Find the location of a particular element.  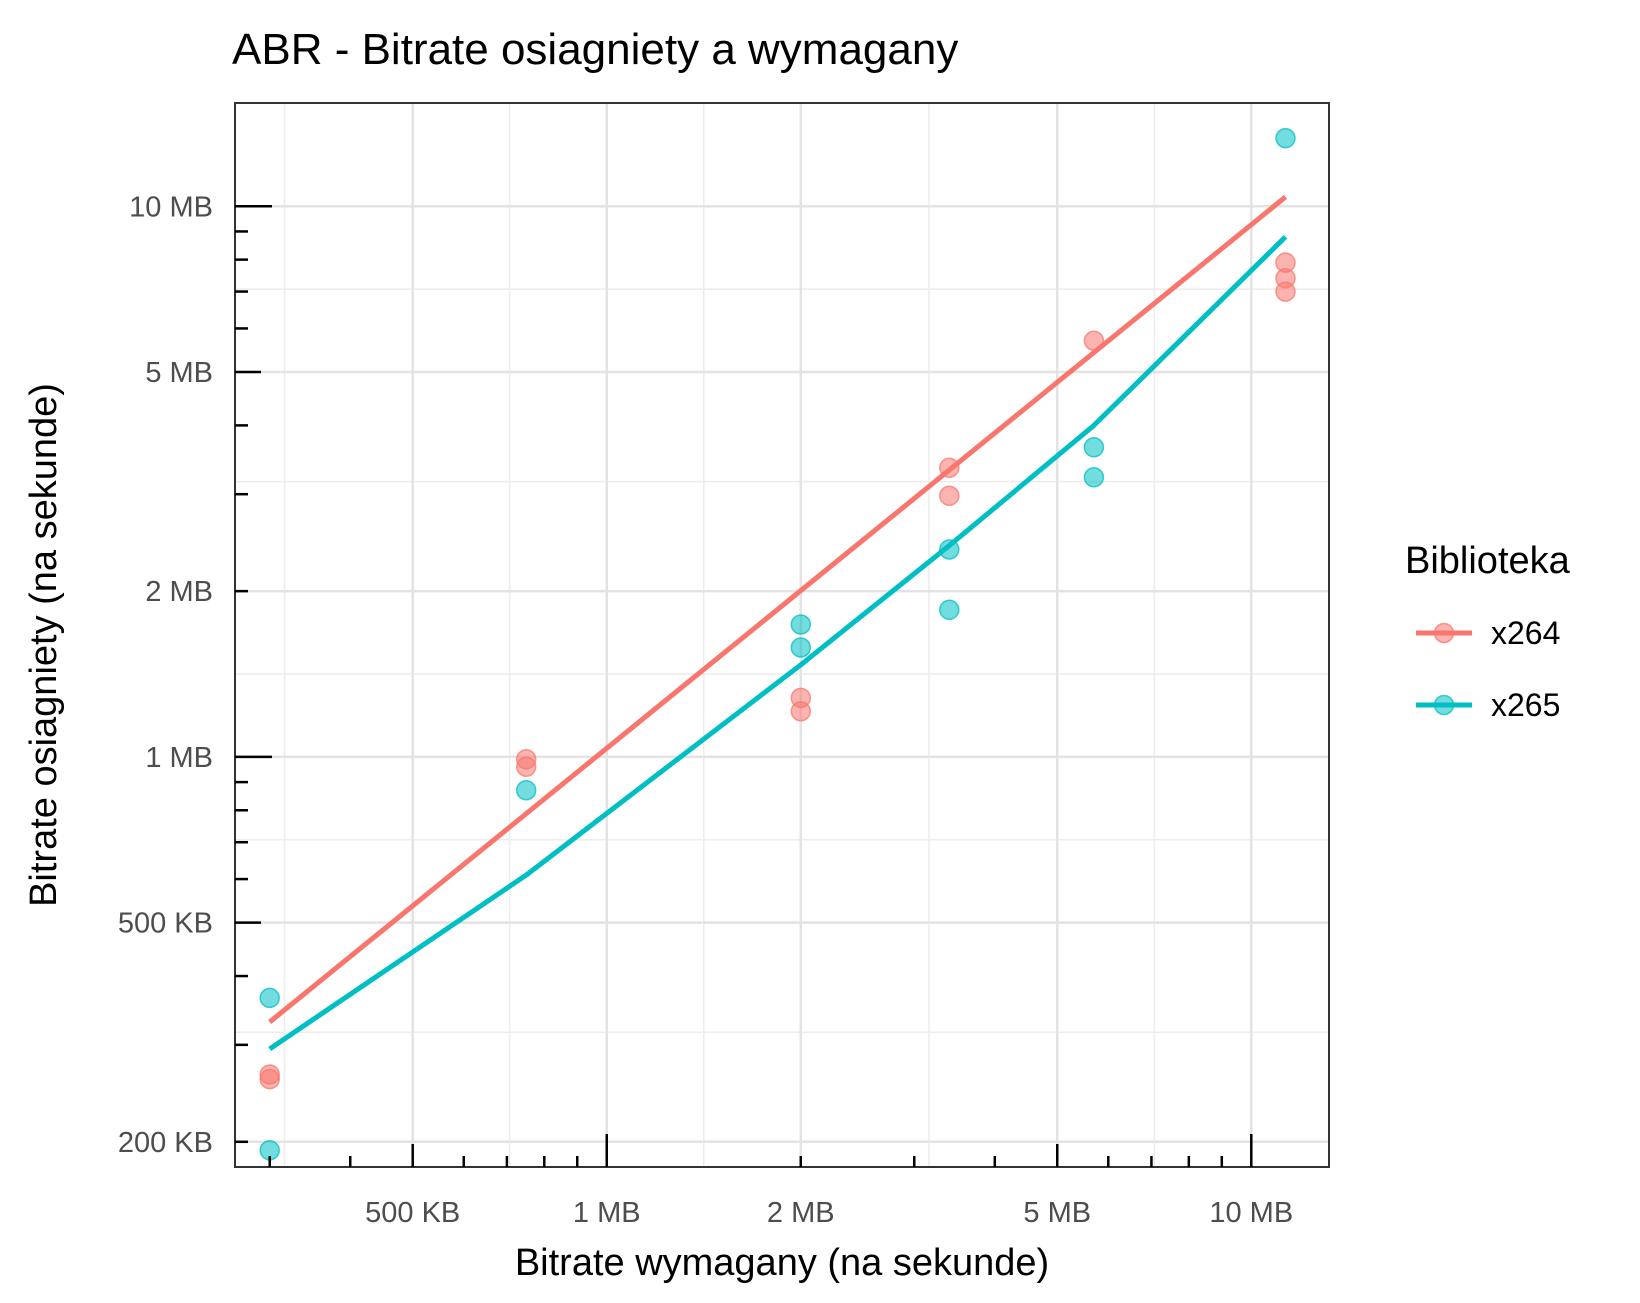

x-tick-label: 5 MB is located at coordinates (1057, 1213).